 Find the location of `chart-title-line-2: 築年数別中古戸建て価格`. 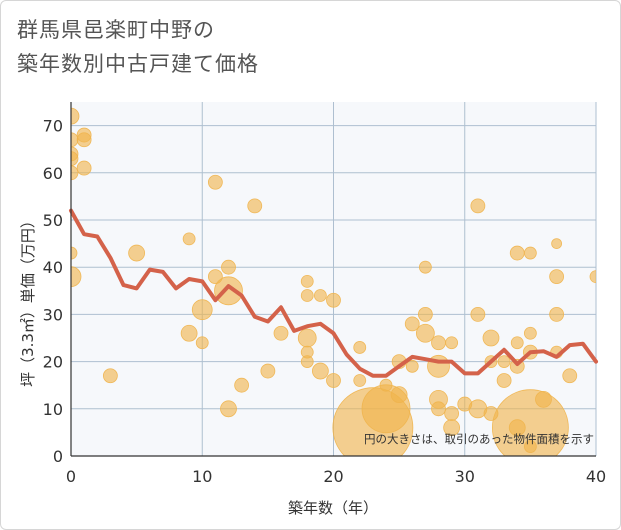

chart-title-line-2: 築年数別中古戸建て価格 is located at coordinates (138, 64).